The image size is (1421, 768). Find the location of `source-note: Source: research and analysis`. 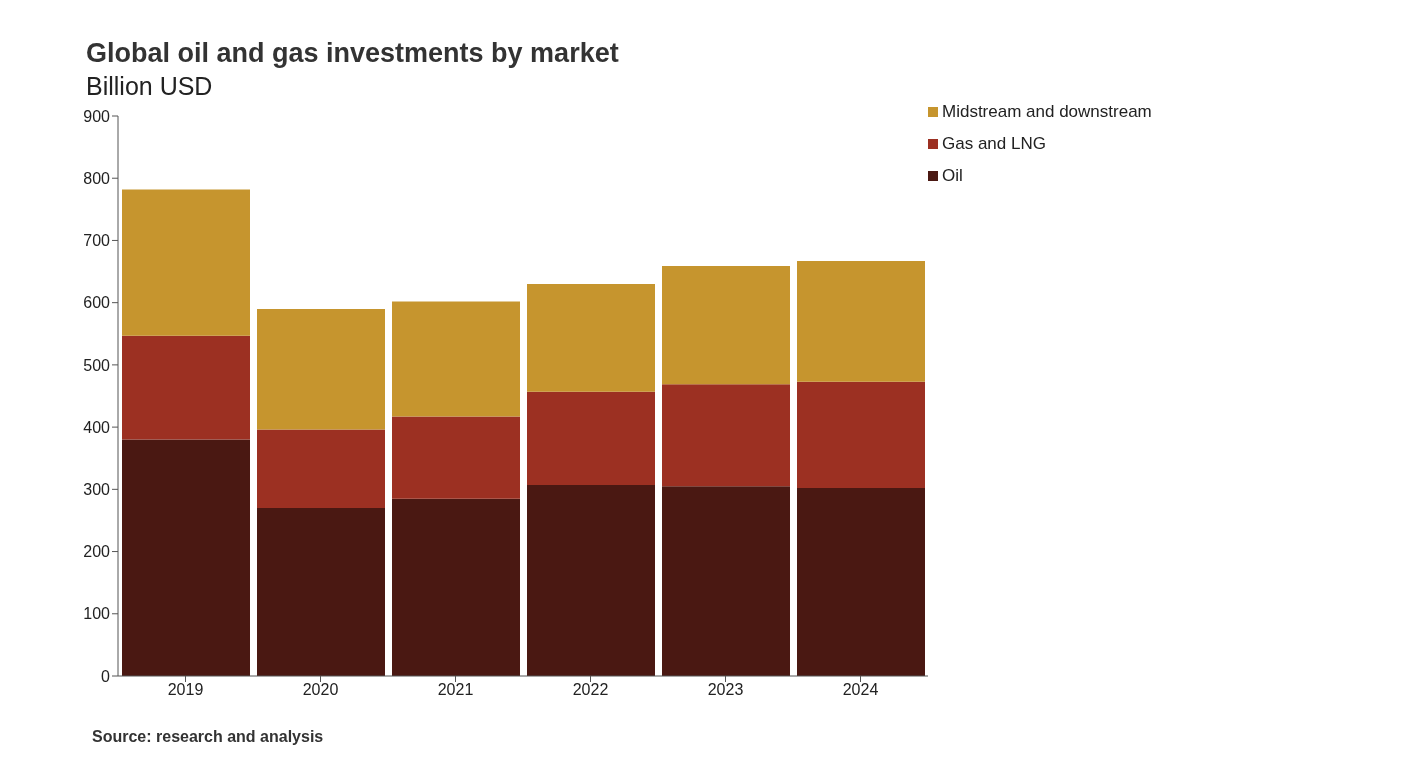

source-note: Source: research and analysis is located at coordinates (208, 737).